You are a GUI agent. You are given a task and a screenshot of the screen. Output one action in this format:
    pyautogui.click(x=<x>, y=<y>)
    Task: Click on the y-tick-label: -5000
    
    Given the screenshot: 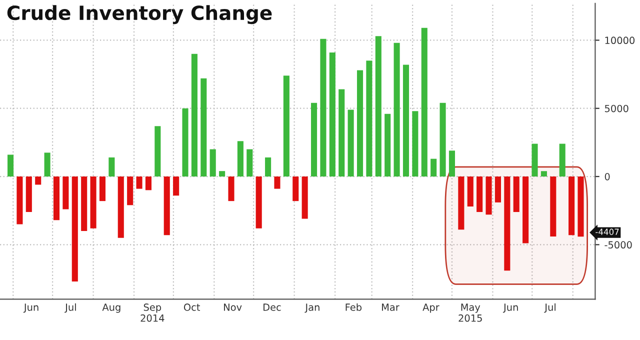 What is the action you would take?
    pyautogui.click(x=618, y=245)
    